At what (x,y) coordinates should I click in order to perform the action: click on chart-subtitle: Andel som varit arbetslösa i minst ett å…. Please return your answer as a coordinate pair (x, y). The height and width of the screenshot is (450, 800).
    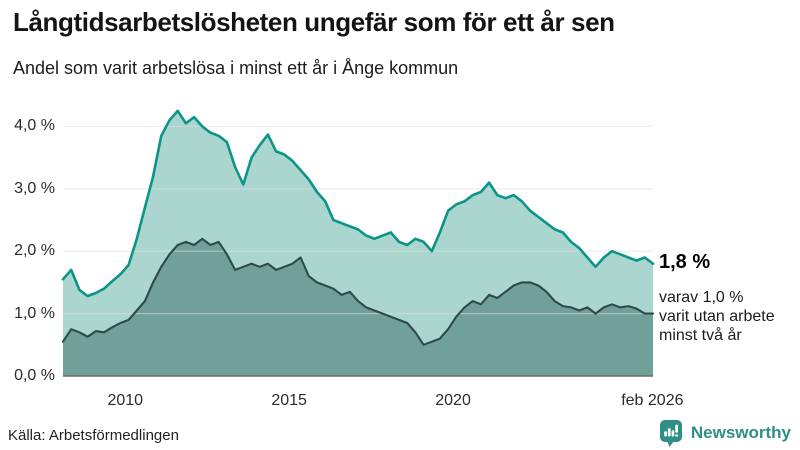
    Looking at the image, I should click on (236, 68).